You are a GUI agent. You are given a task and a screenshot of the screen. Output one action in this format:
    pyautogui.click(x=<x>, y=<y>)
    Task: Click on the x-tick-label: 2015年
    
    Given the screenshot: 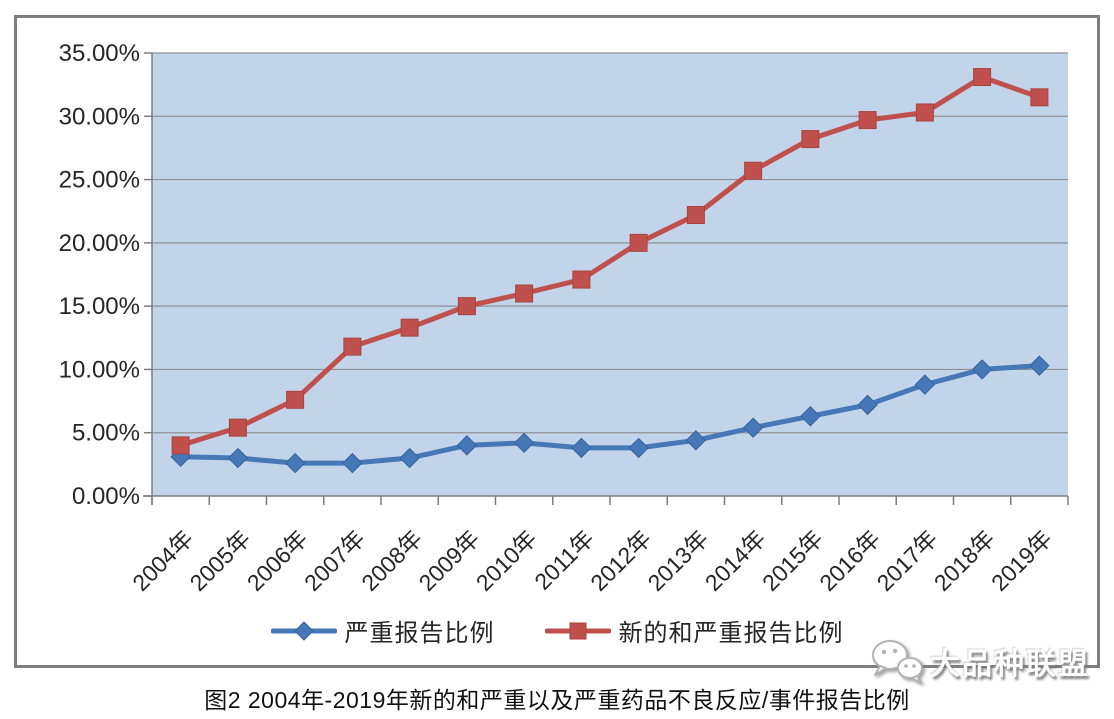 What is the action you would take?
    pyautogui.click(x=792, y=560)
    